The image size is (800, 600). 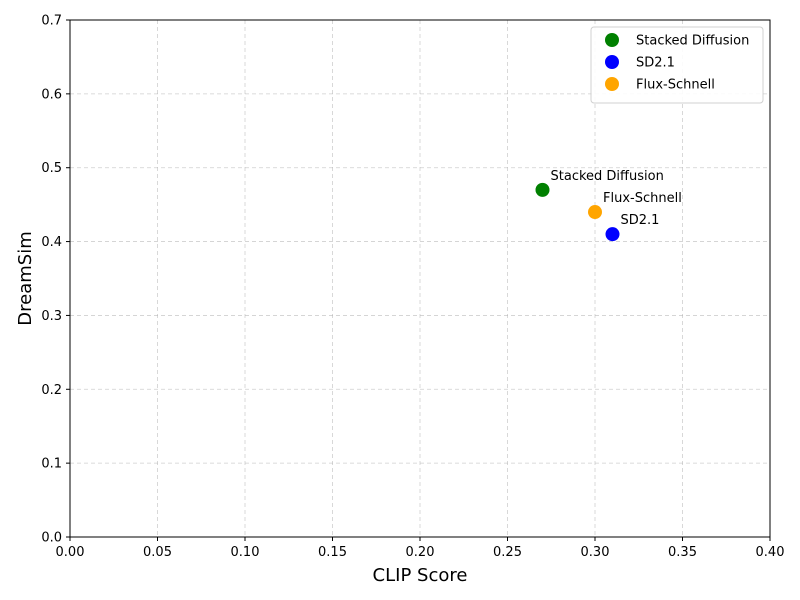 I want to click on x-tick-label: 0.05, so click(x=157, y=552).